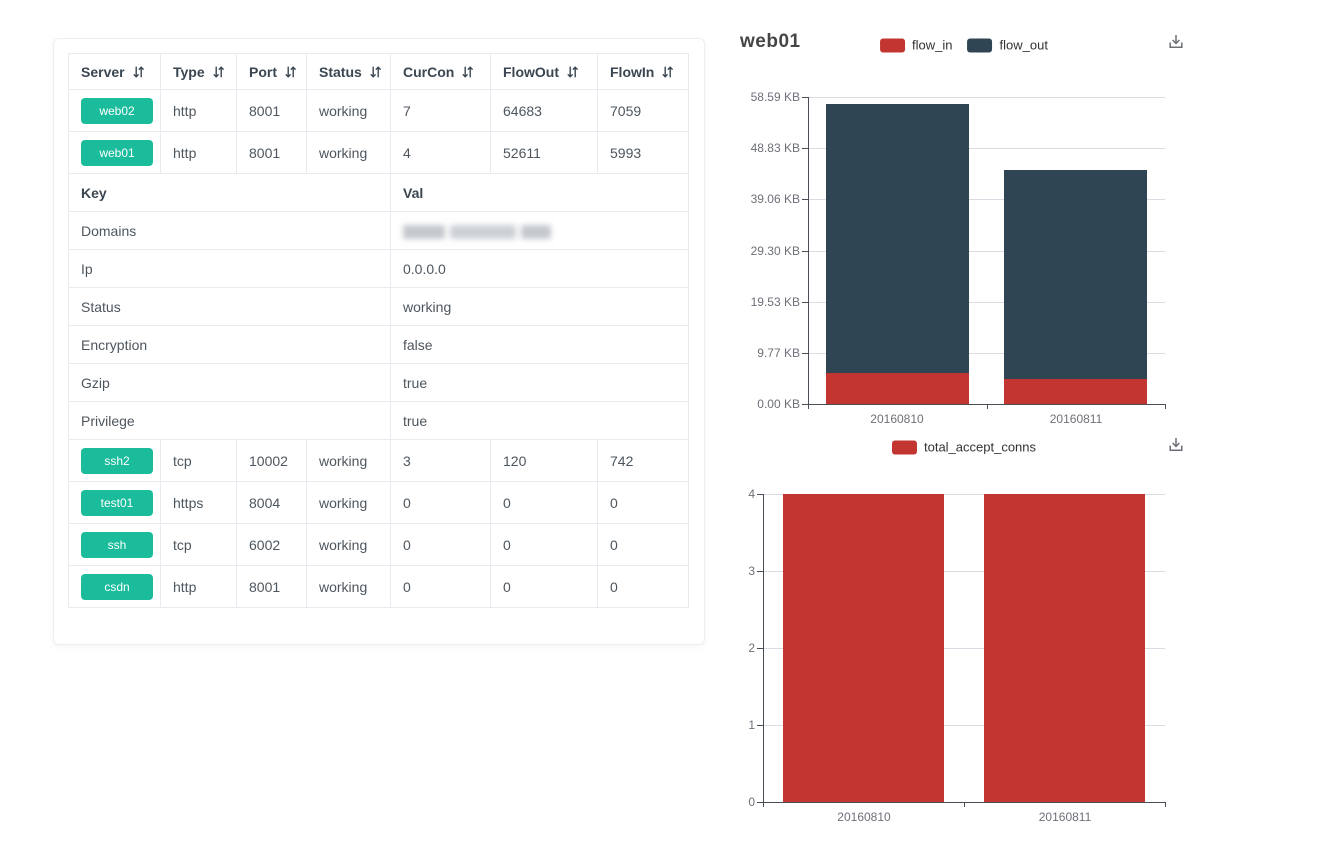 The width and height of the screenshot is (1339, 860). I want to click on x-axis-category-label: 20160810, so click(897, 419).